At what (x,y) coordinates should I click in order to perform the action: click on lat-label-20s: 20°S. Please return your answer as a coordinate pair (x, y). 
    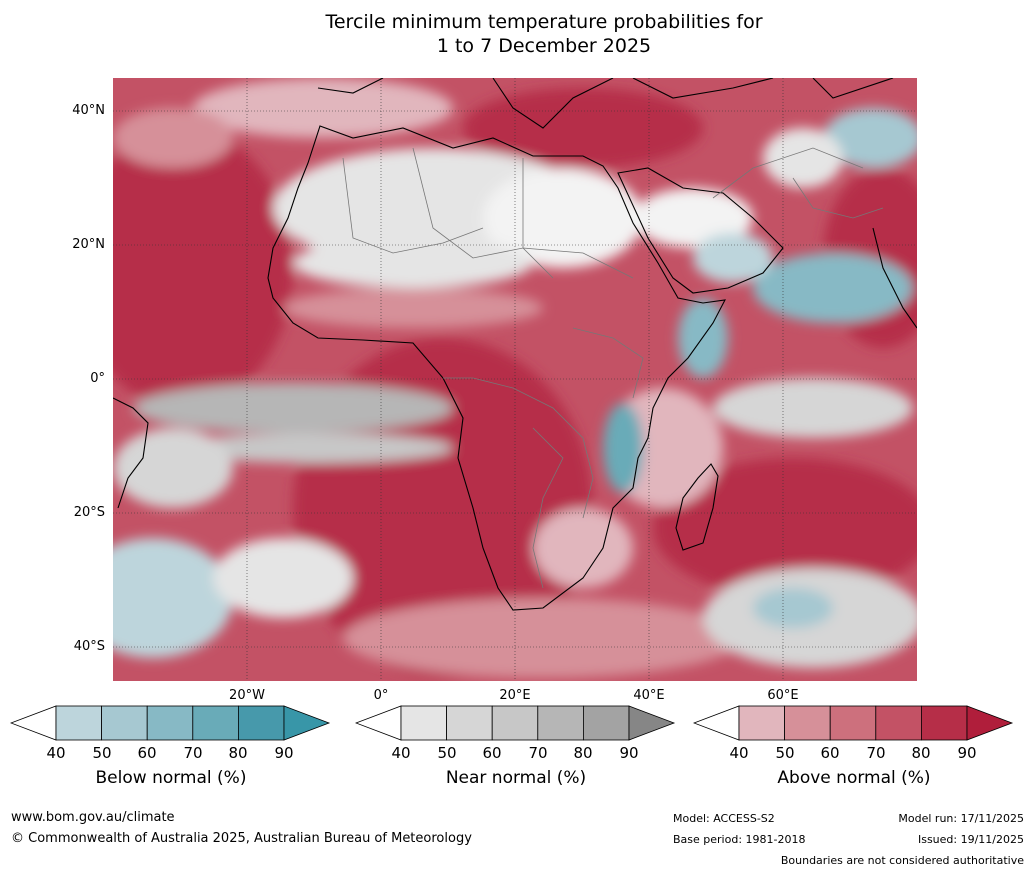
    Looking at the image, I should click on (89, 512).